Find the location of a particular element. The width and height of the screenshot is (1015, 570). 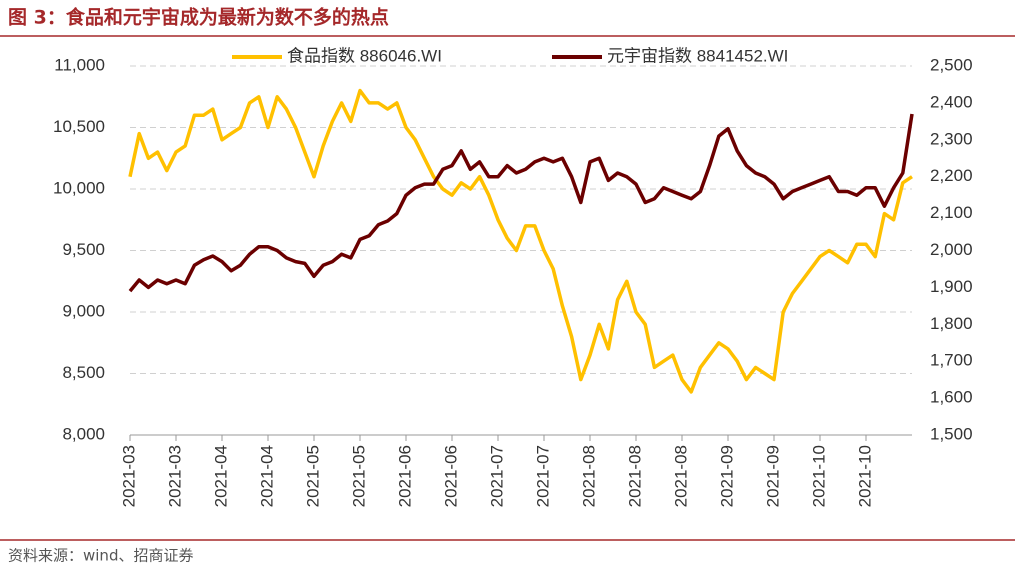

source: 资料来源：wind、招商证券 is located at coordinates (100, 556).